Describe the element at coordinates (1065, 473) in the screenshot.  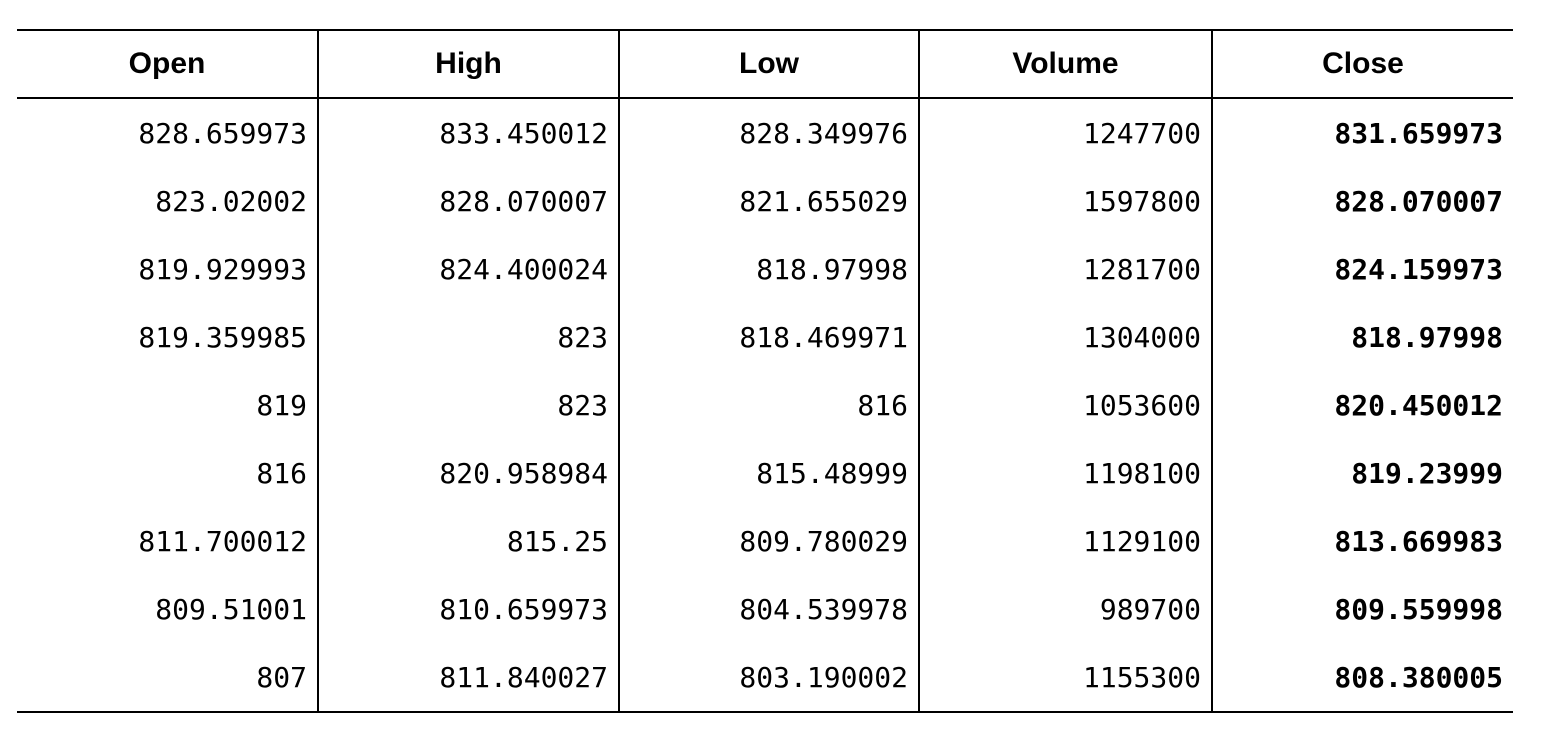
I see `cell-volume: 1198100` at that location.